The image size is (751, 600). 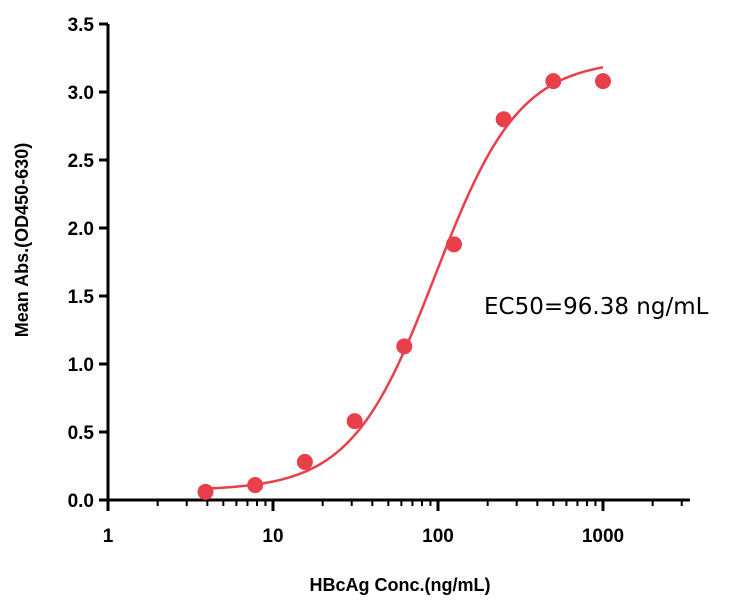 What do you see at coordinates (22, 240) in the screenshot?
I see `y-axis-label: Mean Abs.(OD450-630)` at bounding box center [22, 240].